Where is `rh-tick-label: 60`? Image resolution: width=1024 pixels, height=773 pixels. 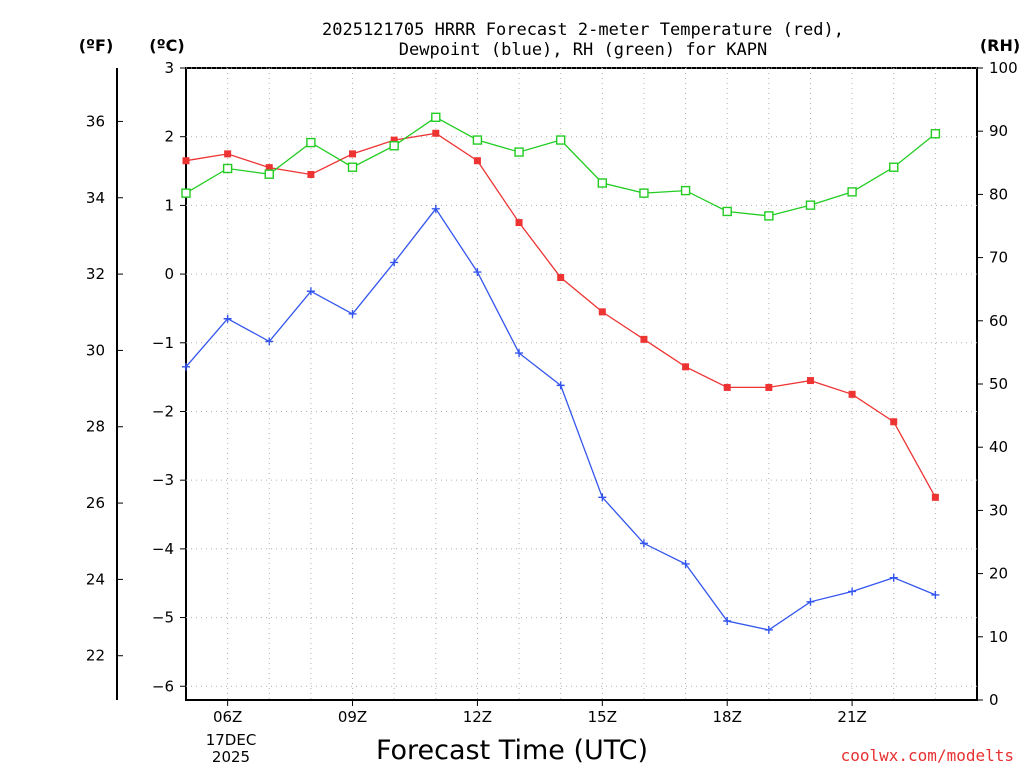 rh-tick-label: 60 is located at coordinates (998, 321).